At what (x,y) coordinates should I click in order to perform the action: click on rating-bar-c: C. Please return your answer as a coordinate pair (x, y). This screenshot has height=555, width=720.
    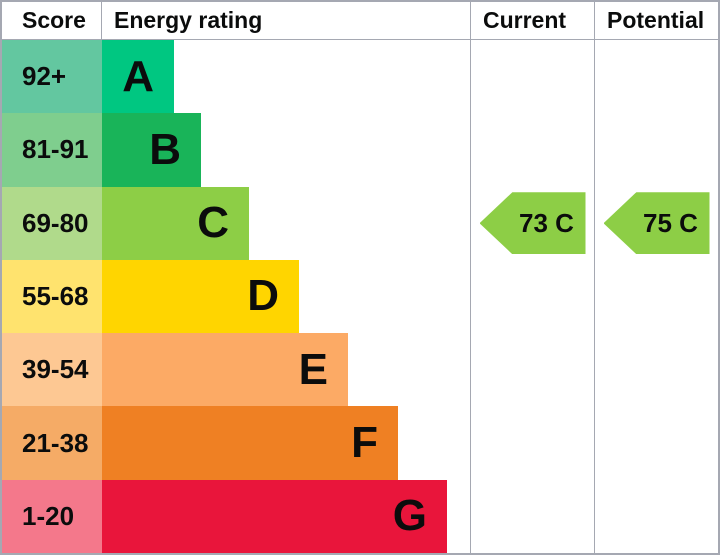
    Looking at the image, I should click on (175, 223).